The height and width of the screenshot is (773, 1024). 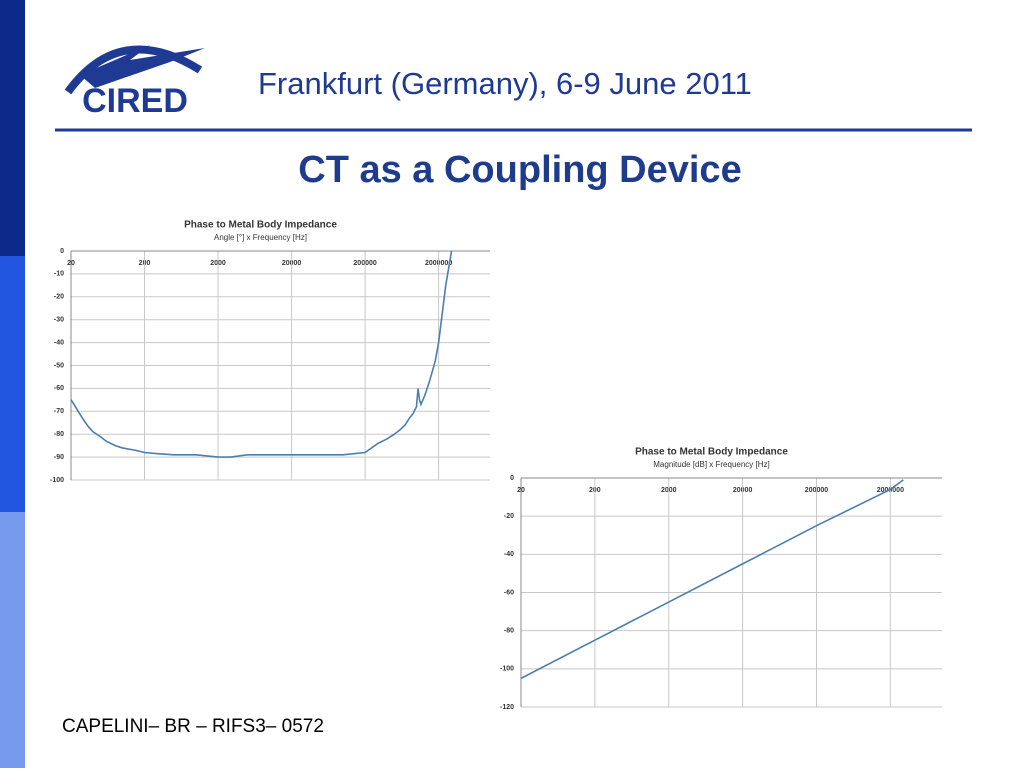 What do you see at coordinates (193, 726) in the screenshot?
I see `footer: CAPELINI– BR – RIFS3– 0572` at bounding box center [193, 726].